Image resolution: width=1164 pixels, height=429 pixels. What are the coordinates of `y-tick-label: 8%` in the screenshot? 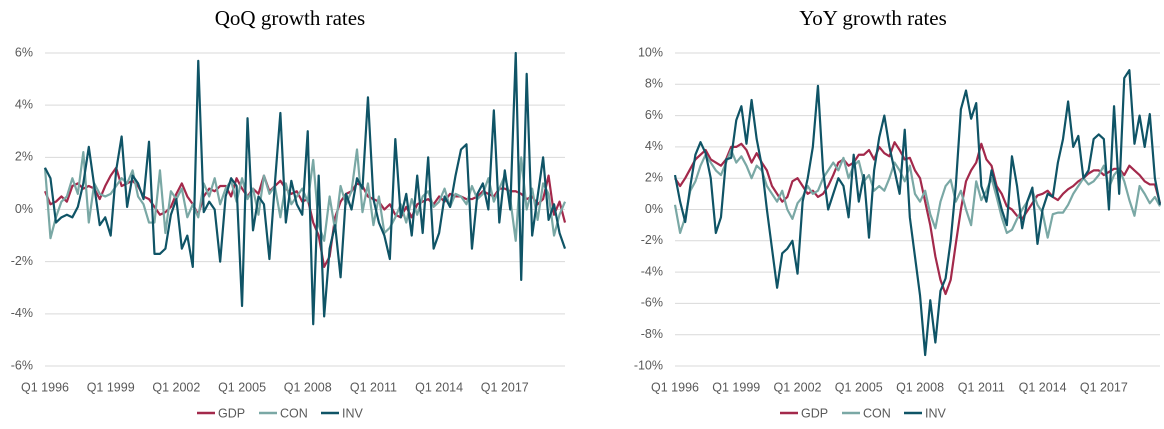 It's located at (654, 84).